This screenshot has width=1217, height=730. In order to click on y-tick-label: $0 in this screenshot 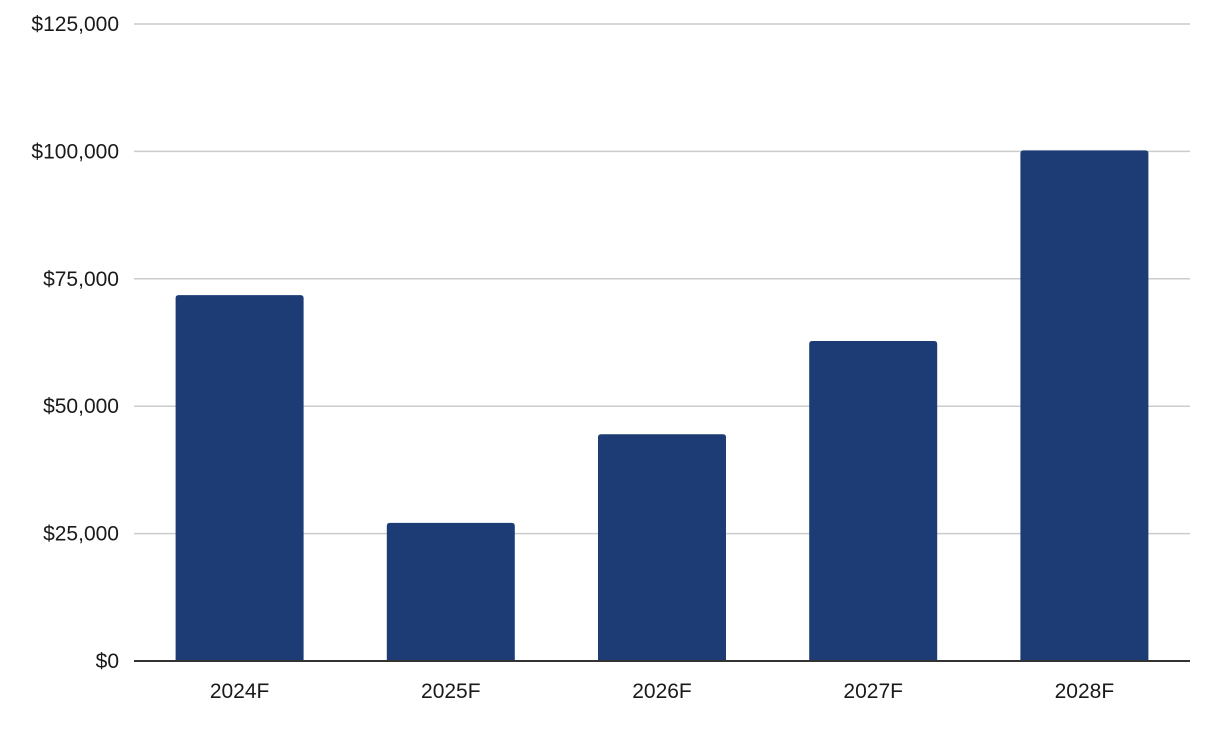, I will do `click(107, 661)`.